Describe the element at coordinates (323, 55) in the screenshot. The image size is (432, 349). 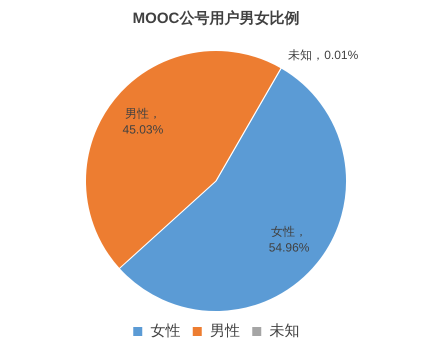
I see `data-label: 未知，0.01%` at that location.